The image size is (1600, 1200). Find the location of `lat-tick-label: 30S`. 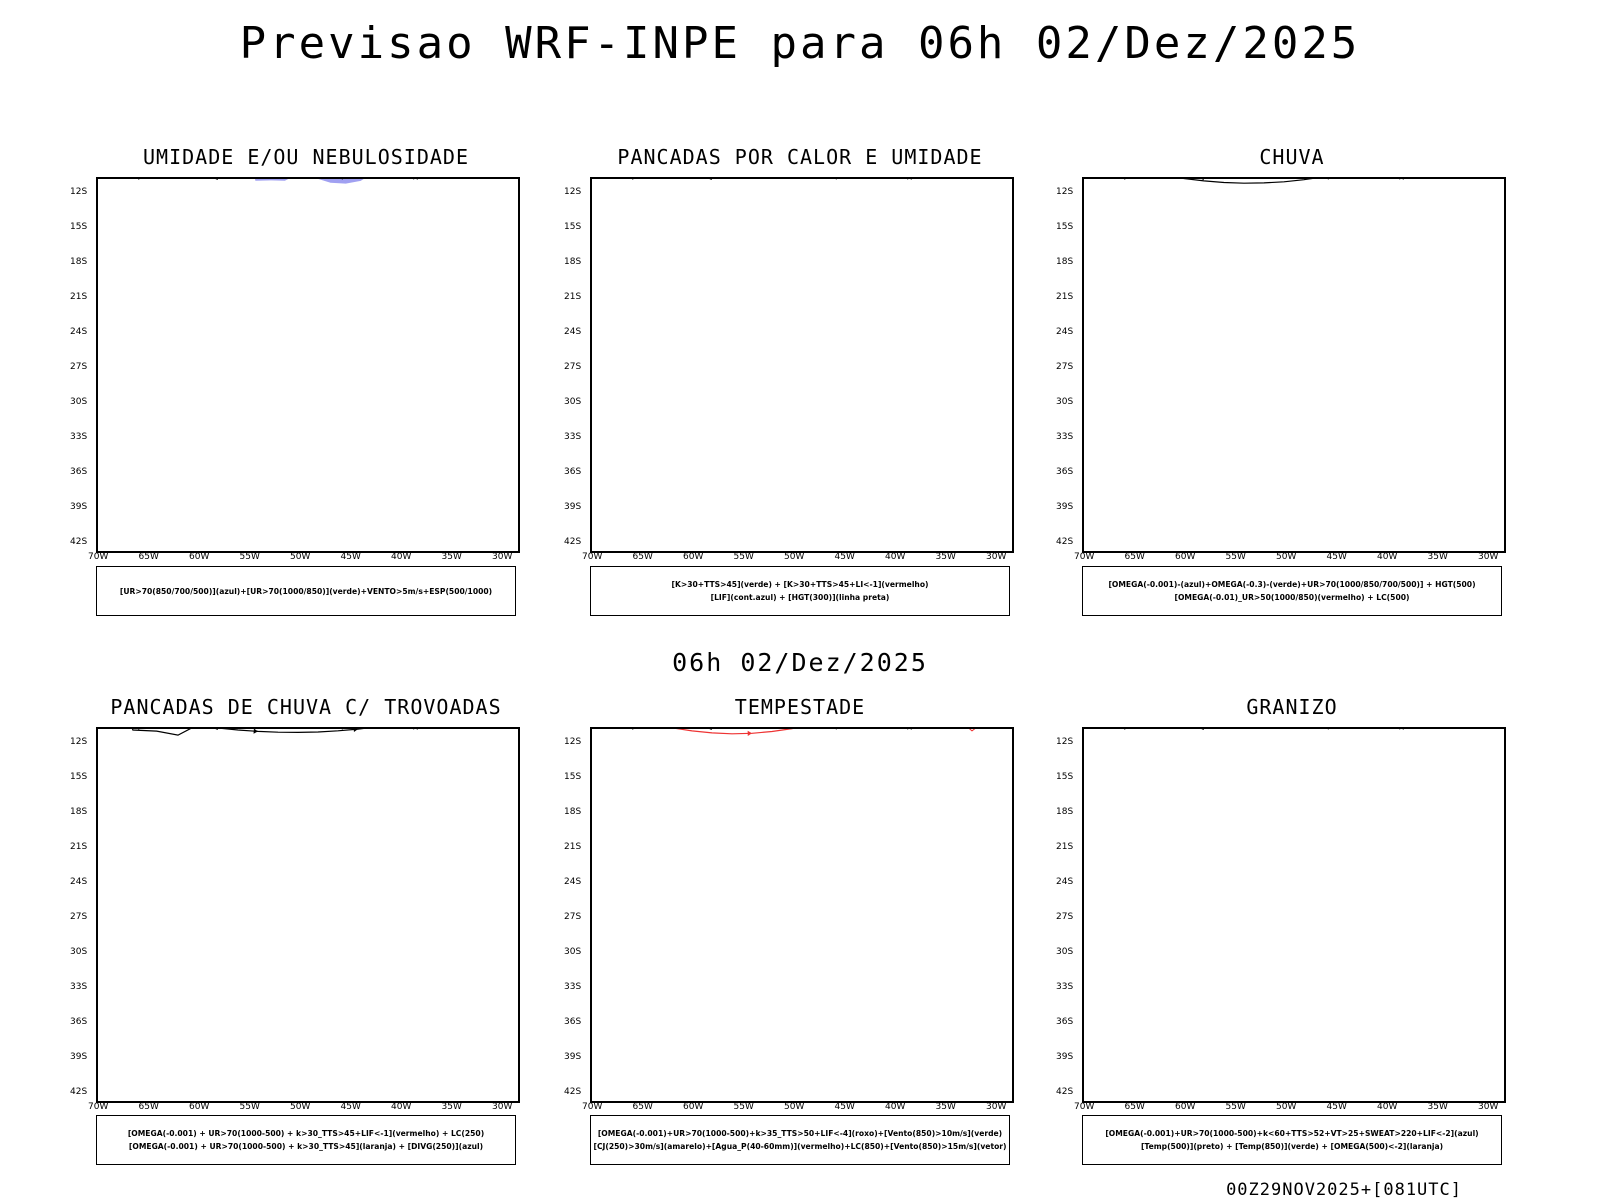

lat-tick-label: 30S is located at coordinates (79, 402).